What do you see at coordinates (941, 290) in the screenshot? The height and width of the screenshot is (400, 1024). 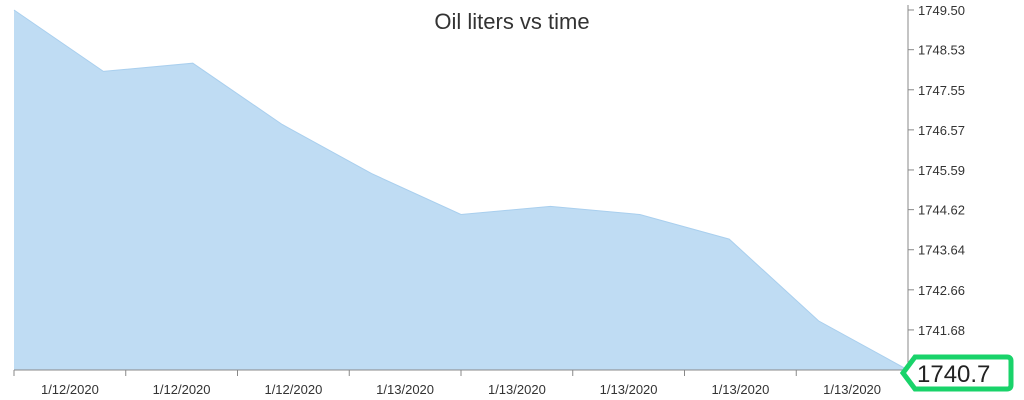 I see `y-tick-label: 1742.66` at bounding box center [941, 290].